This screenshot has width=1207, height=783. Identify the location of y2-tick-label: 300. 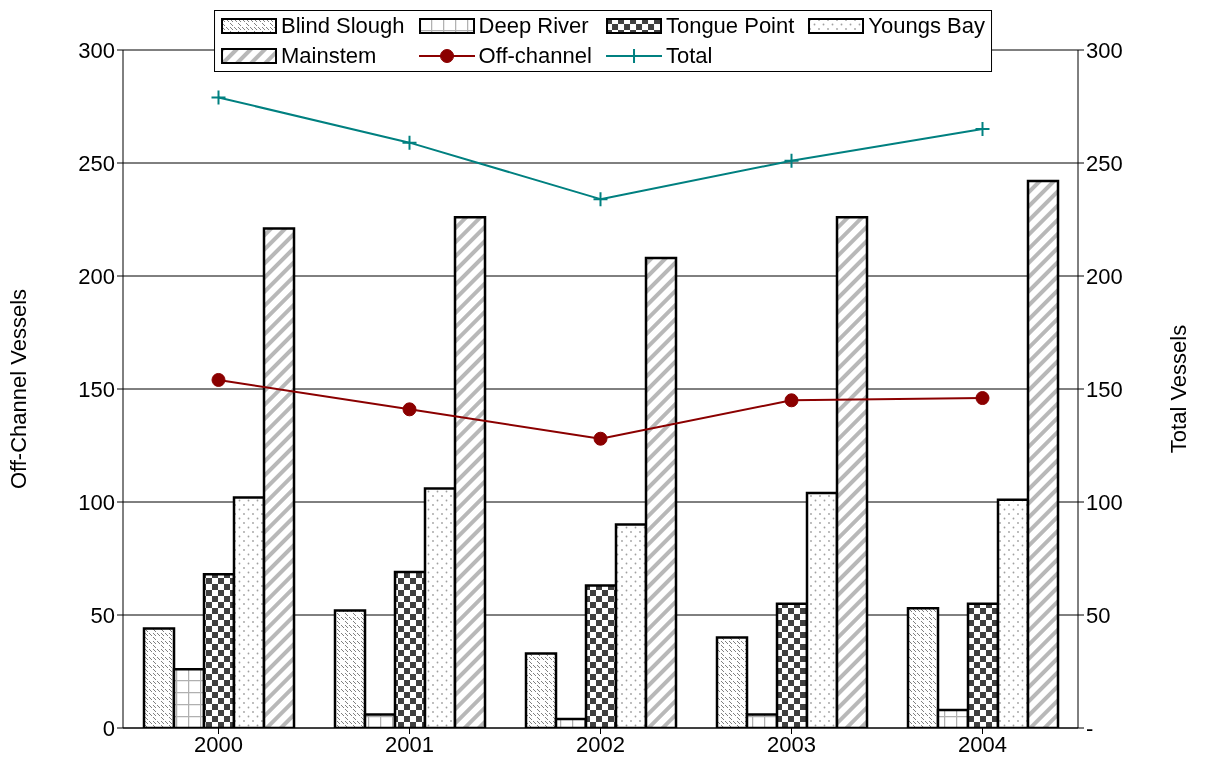
(1104, 50).